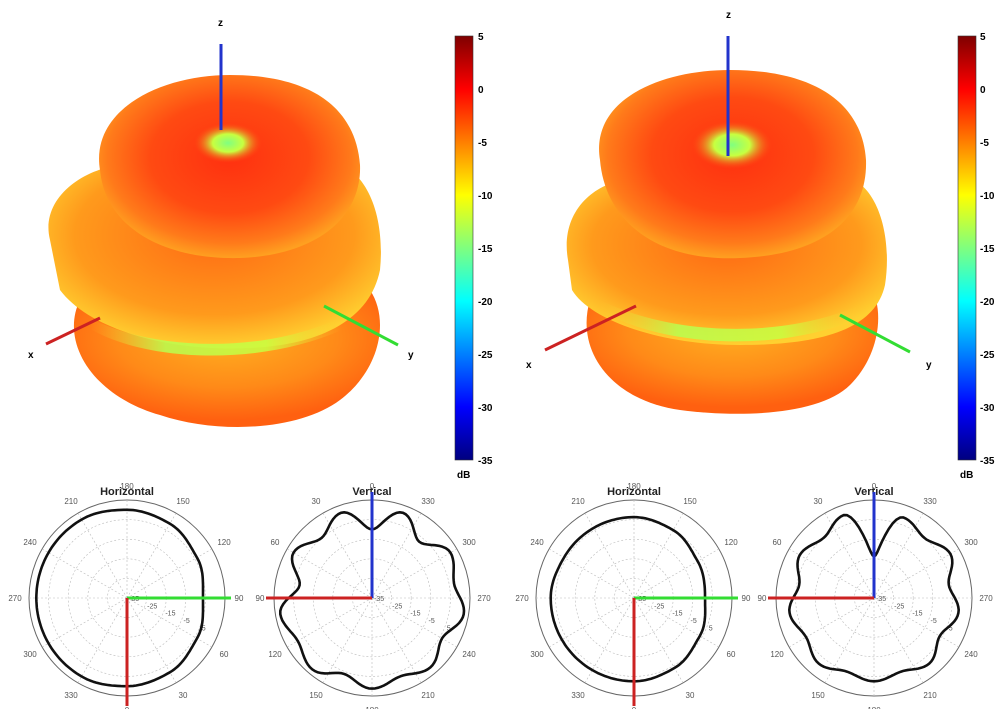  What do you see at coordinates (967, 248) in the screenshot?
I see `colorbar-scale` at bounding box center [967, 248].